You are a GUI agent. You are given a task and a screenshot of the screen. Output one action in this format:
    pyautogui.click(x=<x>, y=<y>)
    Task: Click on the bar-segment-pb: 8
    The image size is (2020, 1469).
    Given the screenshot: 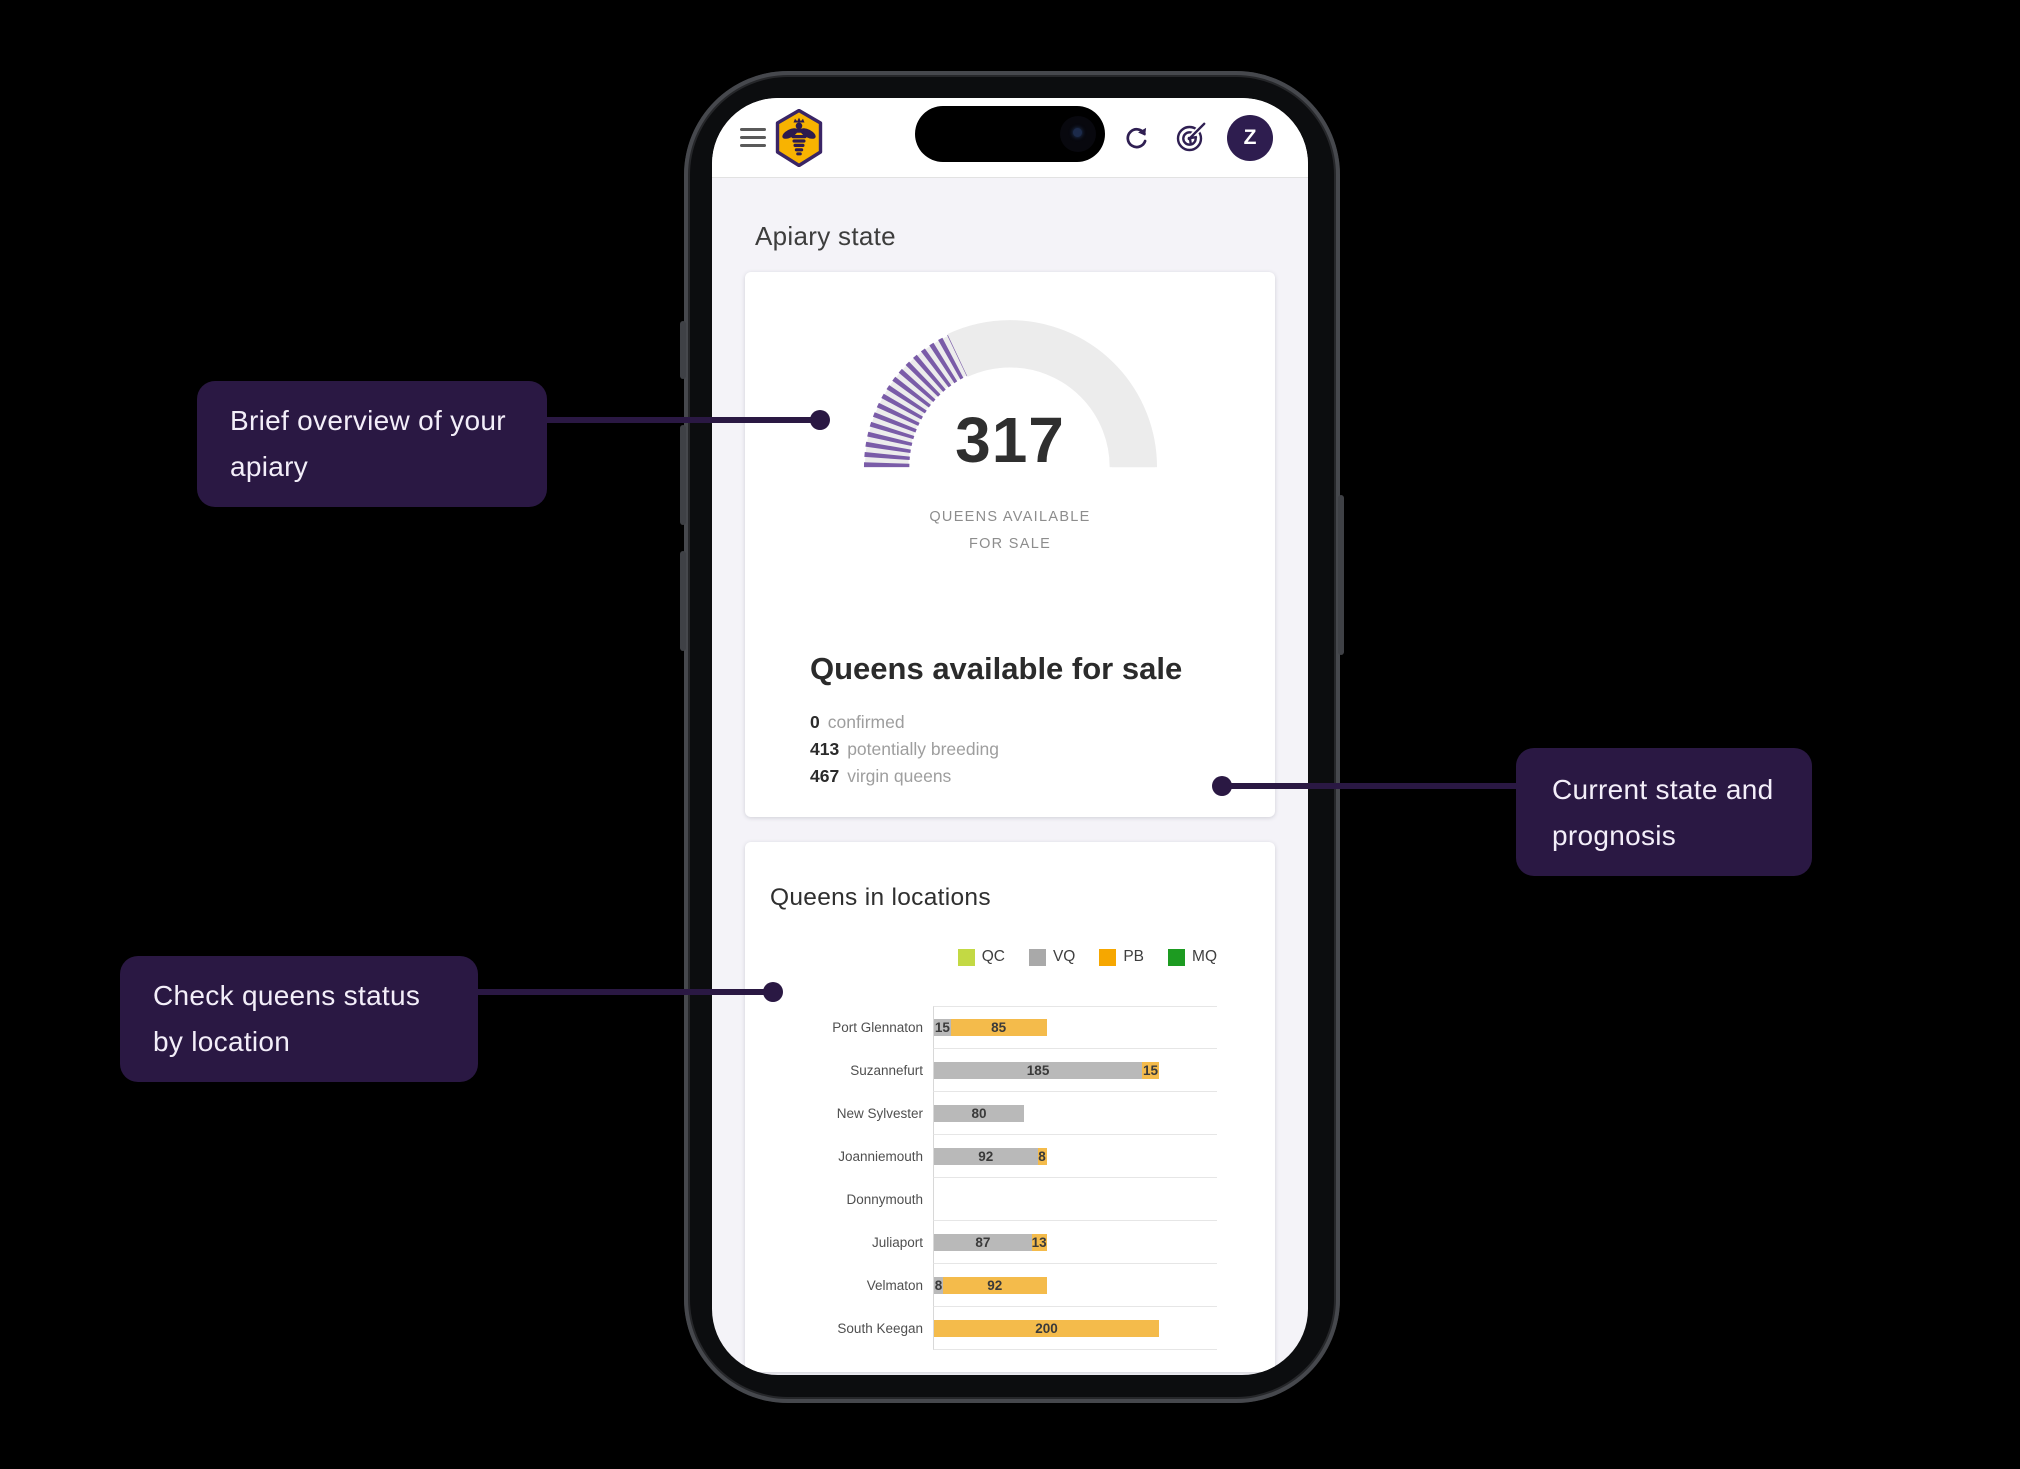 What is the action you would take?
    pyautogui.click(x=1042, y=1156)
    